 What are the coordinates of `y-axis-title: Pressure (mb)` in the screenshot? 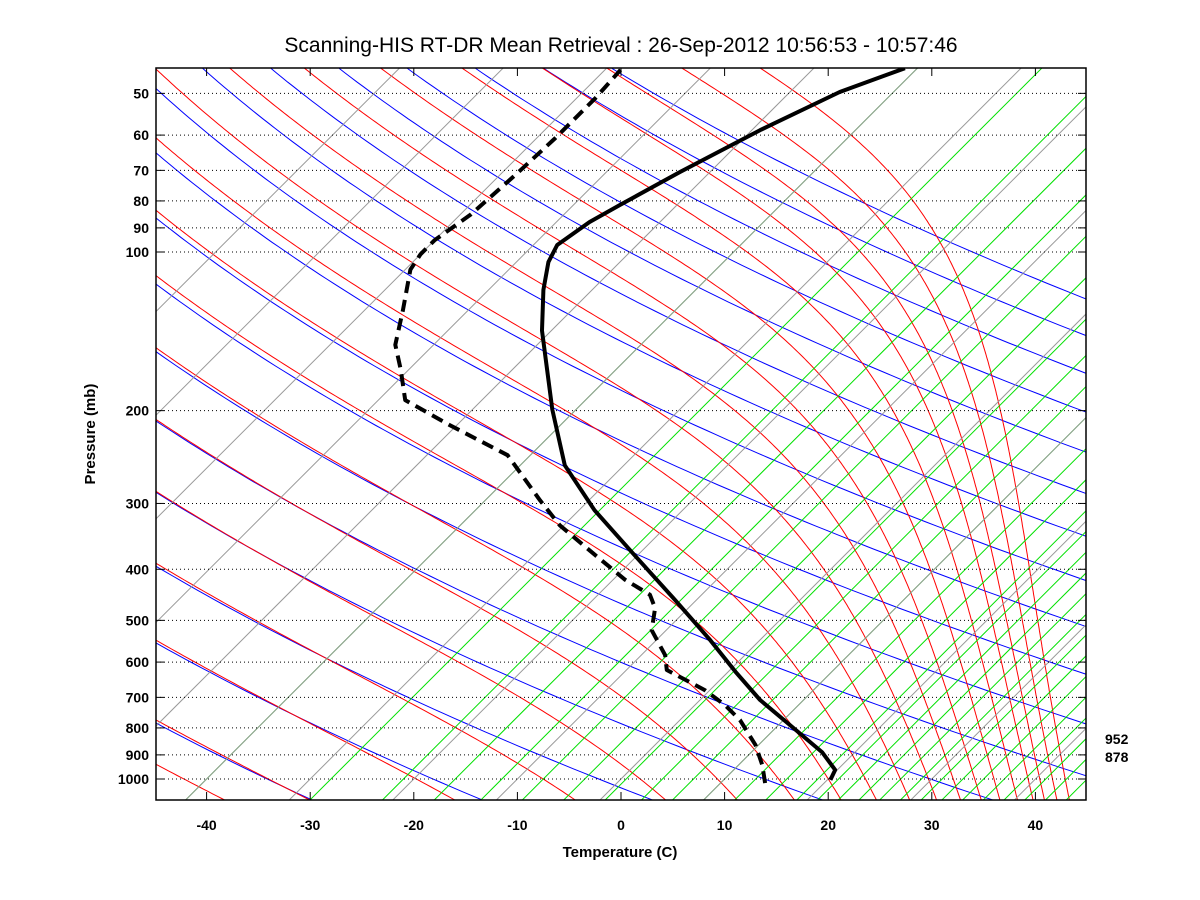 It's located at (90, 434).